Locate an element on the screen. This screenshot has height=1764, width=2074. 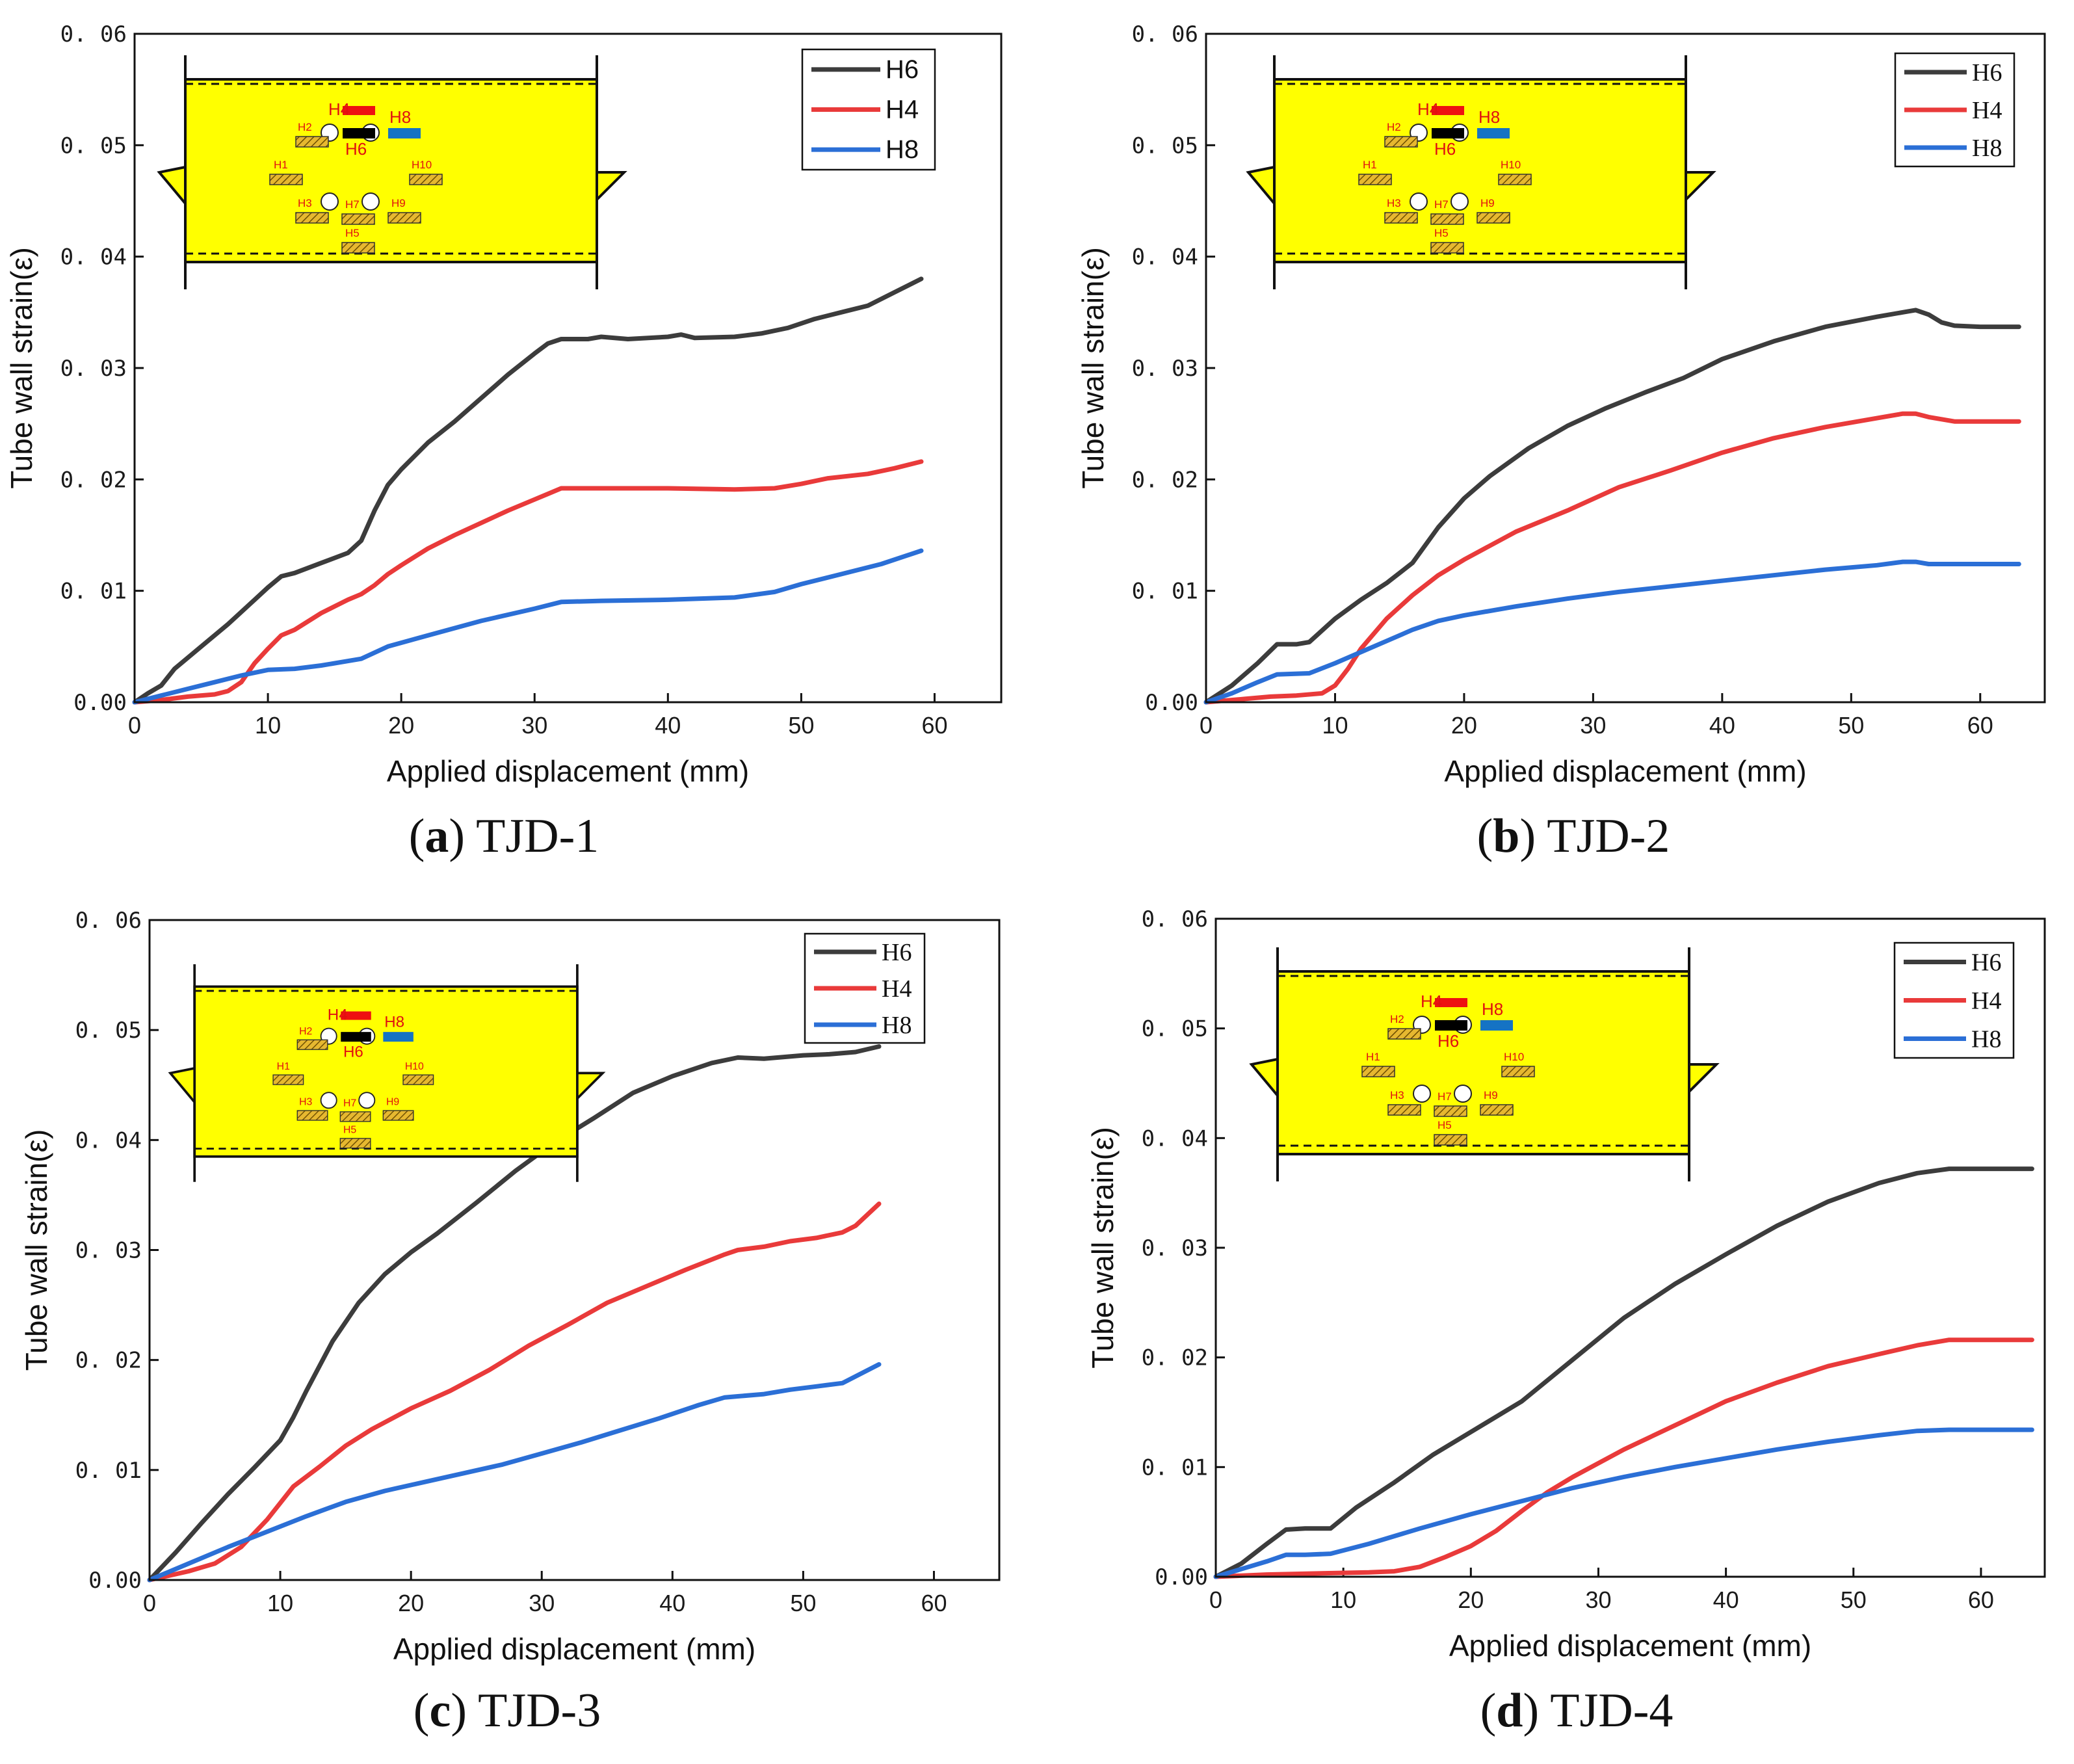
y-axis-label: Tube wall strain(ε) is located at coordinates (21, 368).